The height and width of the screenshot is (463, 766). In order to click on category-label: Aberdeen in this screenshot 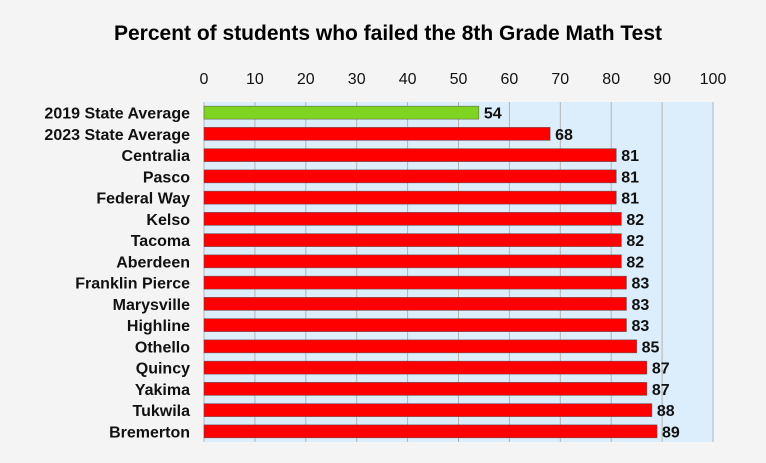, I will do `click(153, 262)`.